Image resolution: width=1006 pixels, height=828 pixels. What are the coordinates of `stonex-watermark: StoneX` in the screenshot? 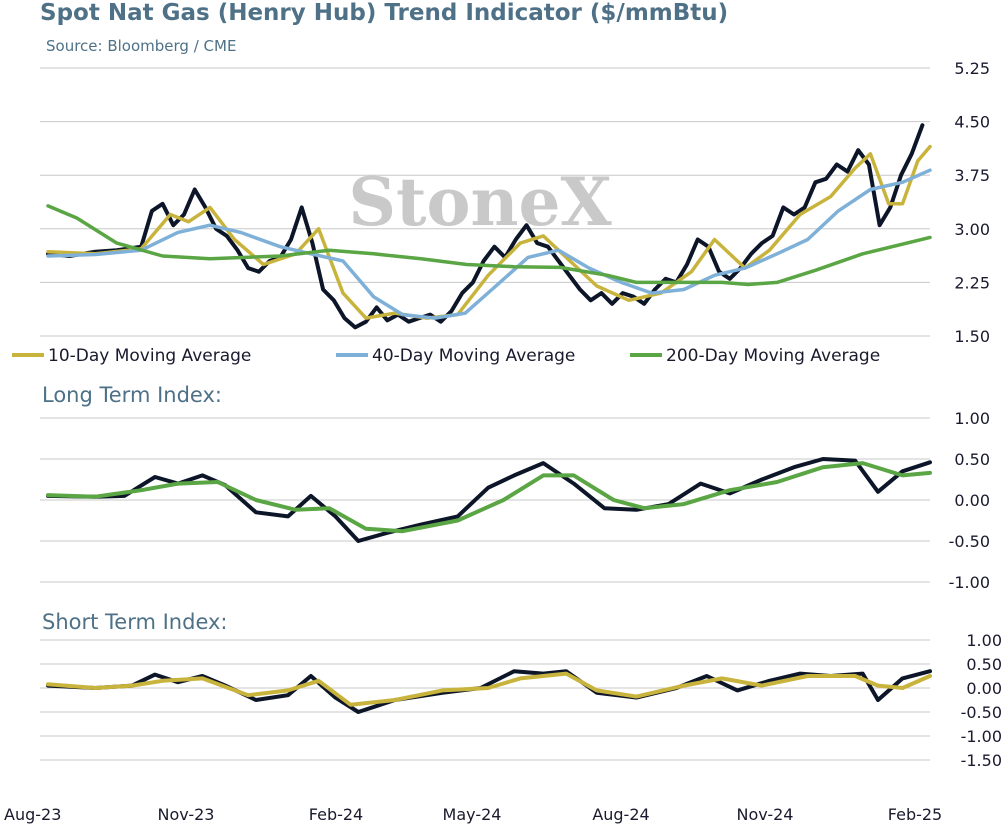 It's located at (480, 202).